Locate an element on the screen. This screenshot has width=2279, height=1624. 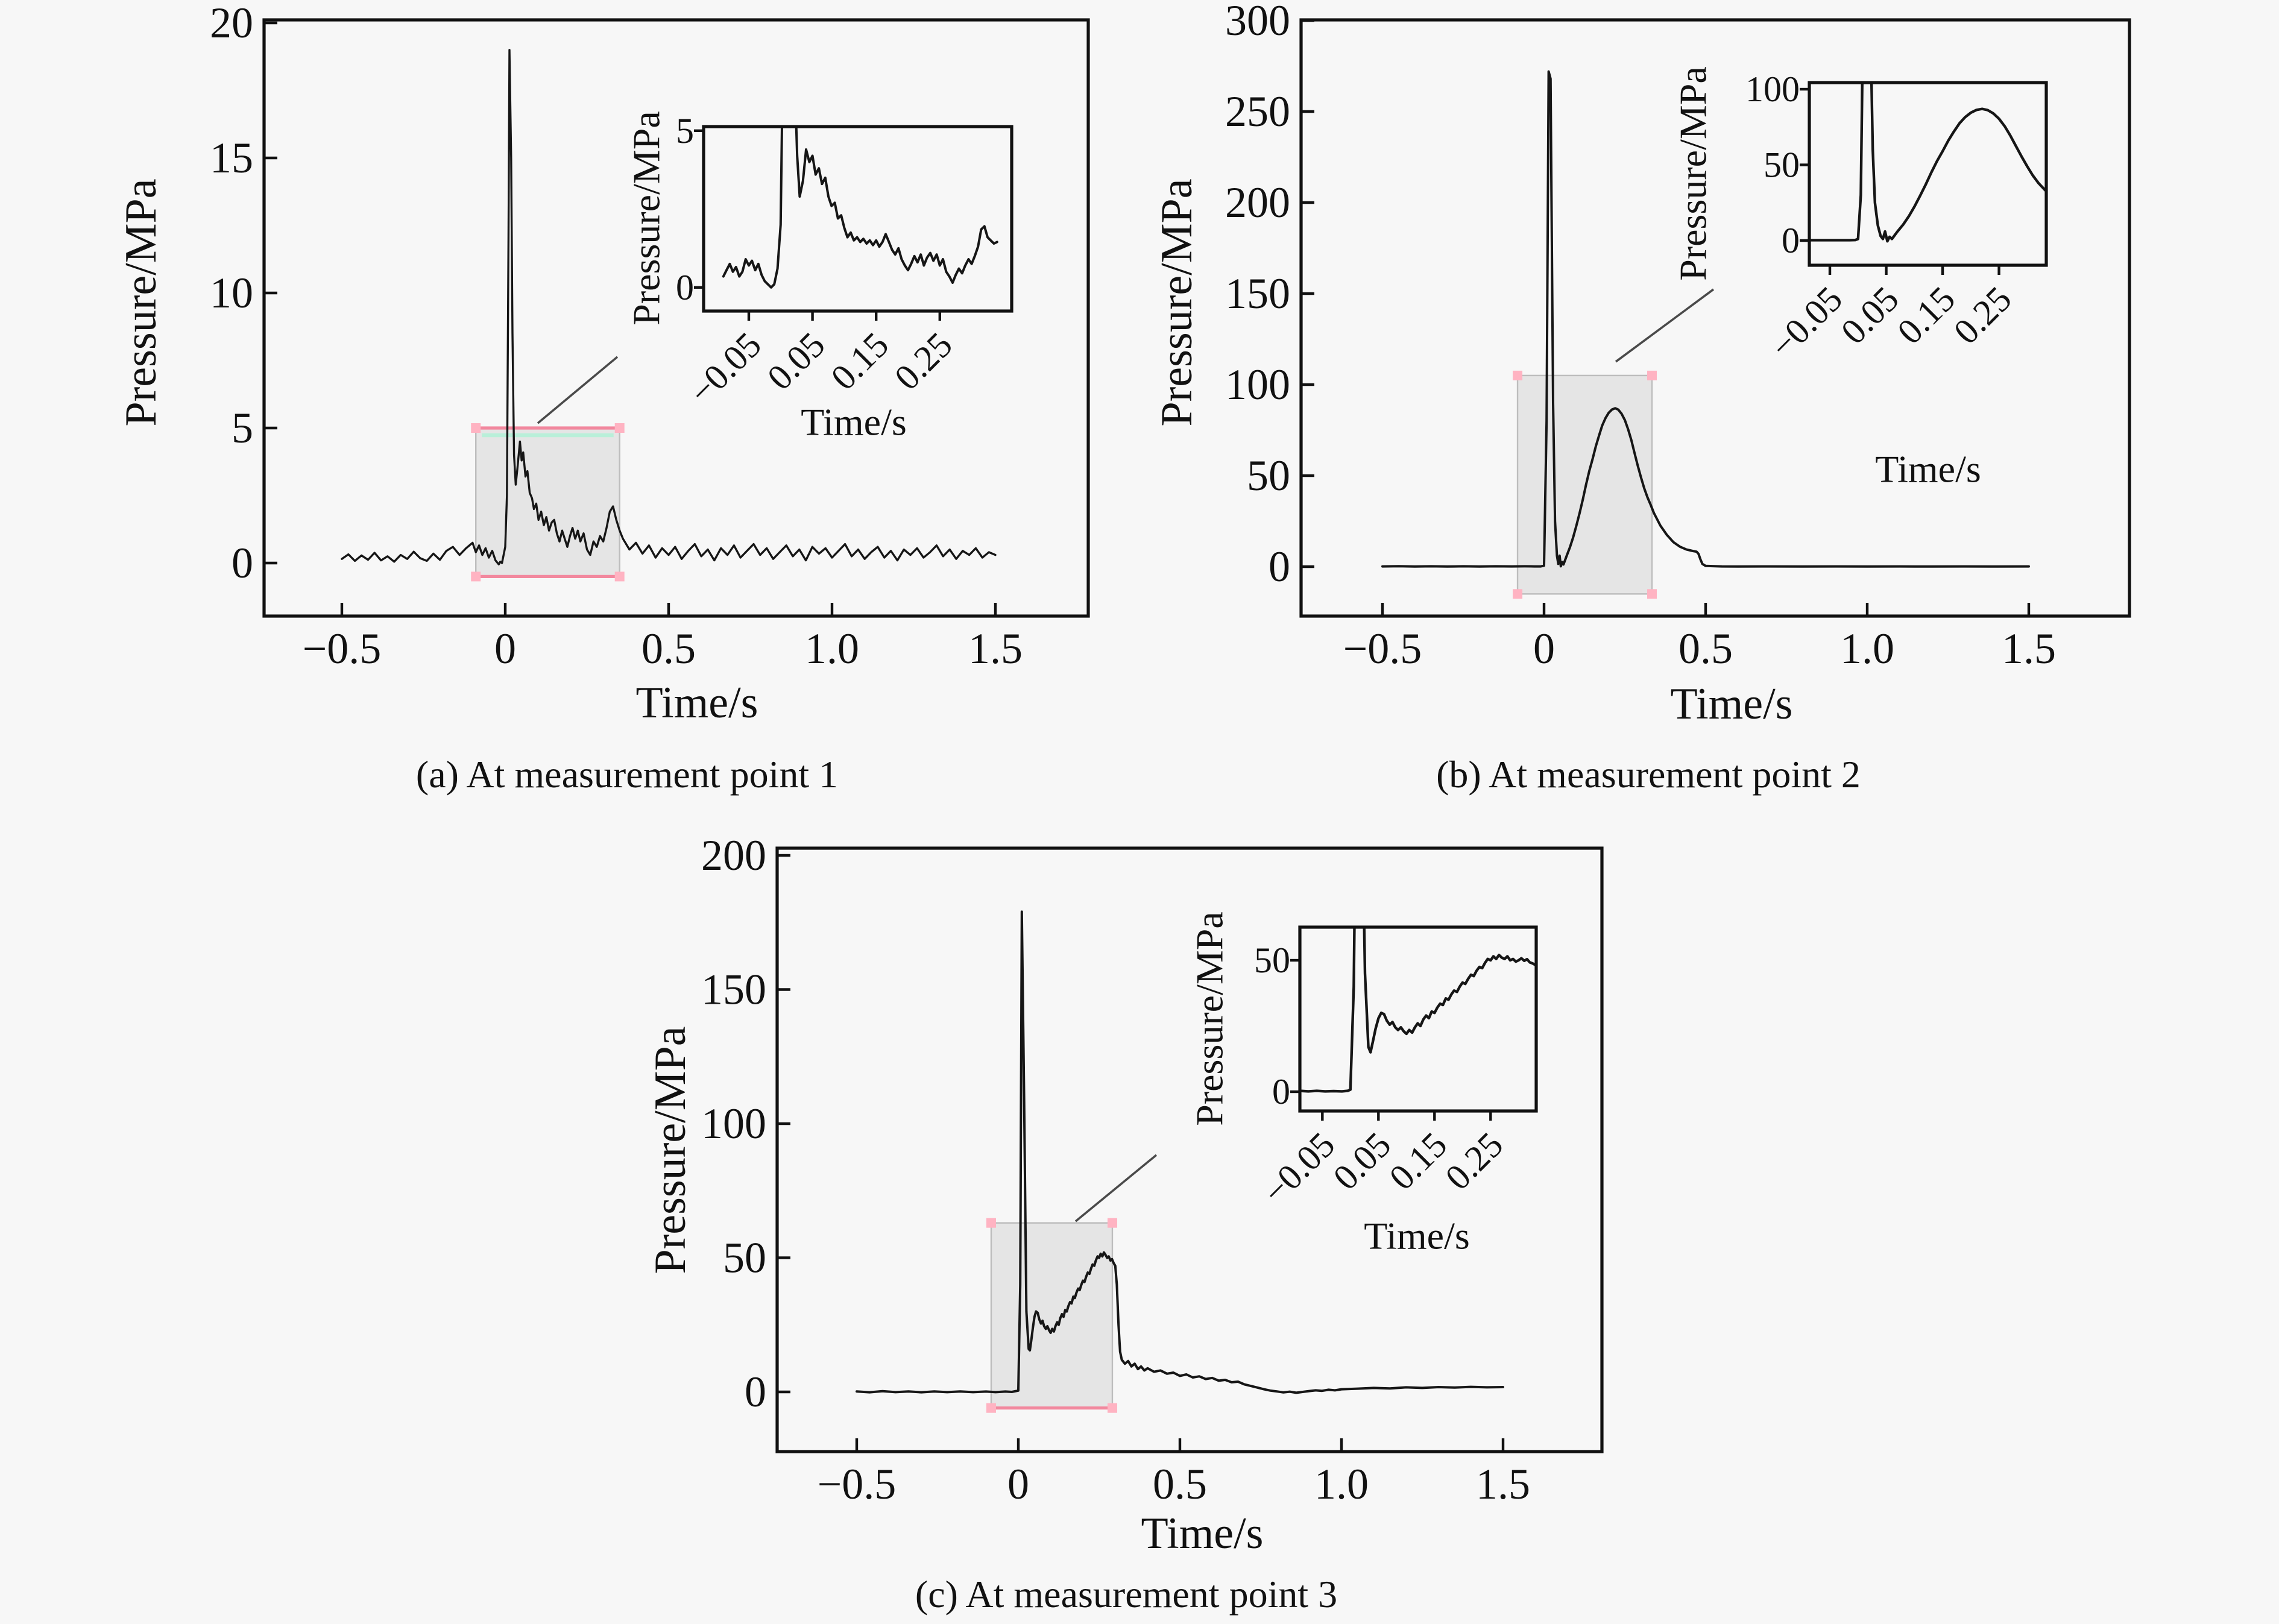
y-tick-label: 10 is located at coordinates (232, 293).